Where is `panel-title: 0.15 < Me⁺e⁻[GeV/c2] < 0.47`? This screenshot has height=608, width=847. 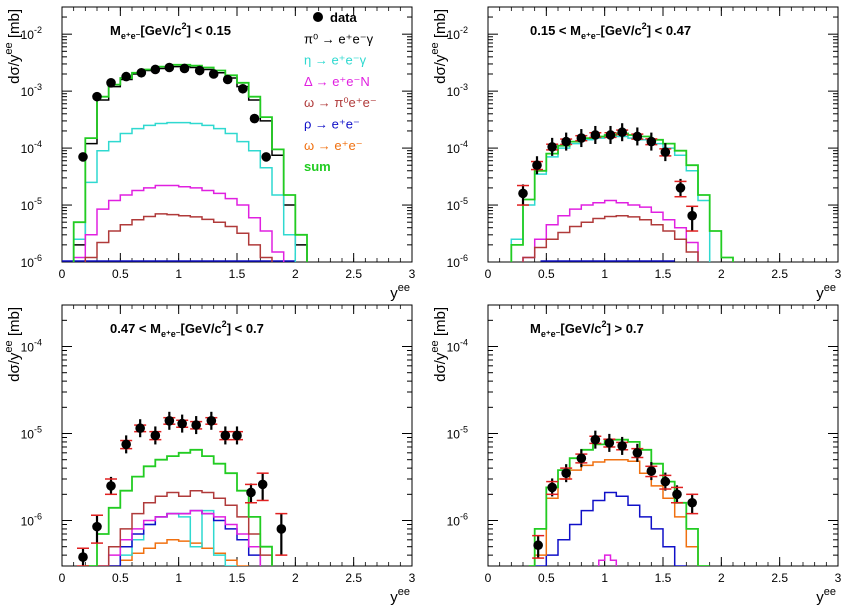
panel-title: 0.15 < Me⁺e⁻[GeV/c2] < 0.47 is located at coordinates (610, 31).